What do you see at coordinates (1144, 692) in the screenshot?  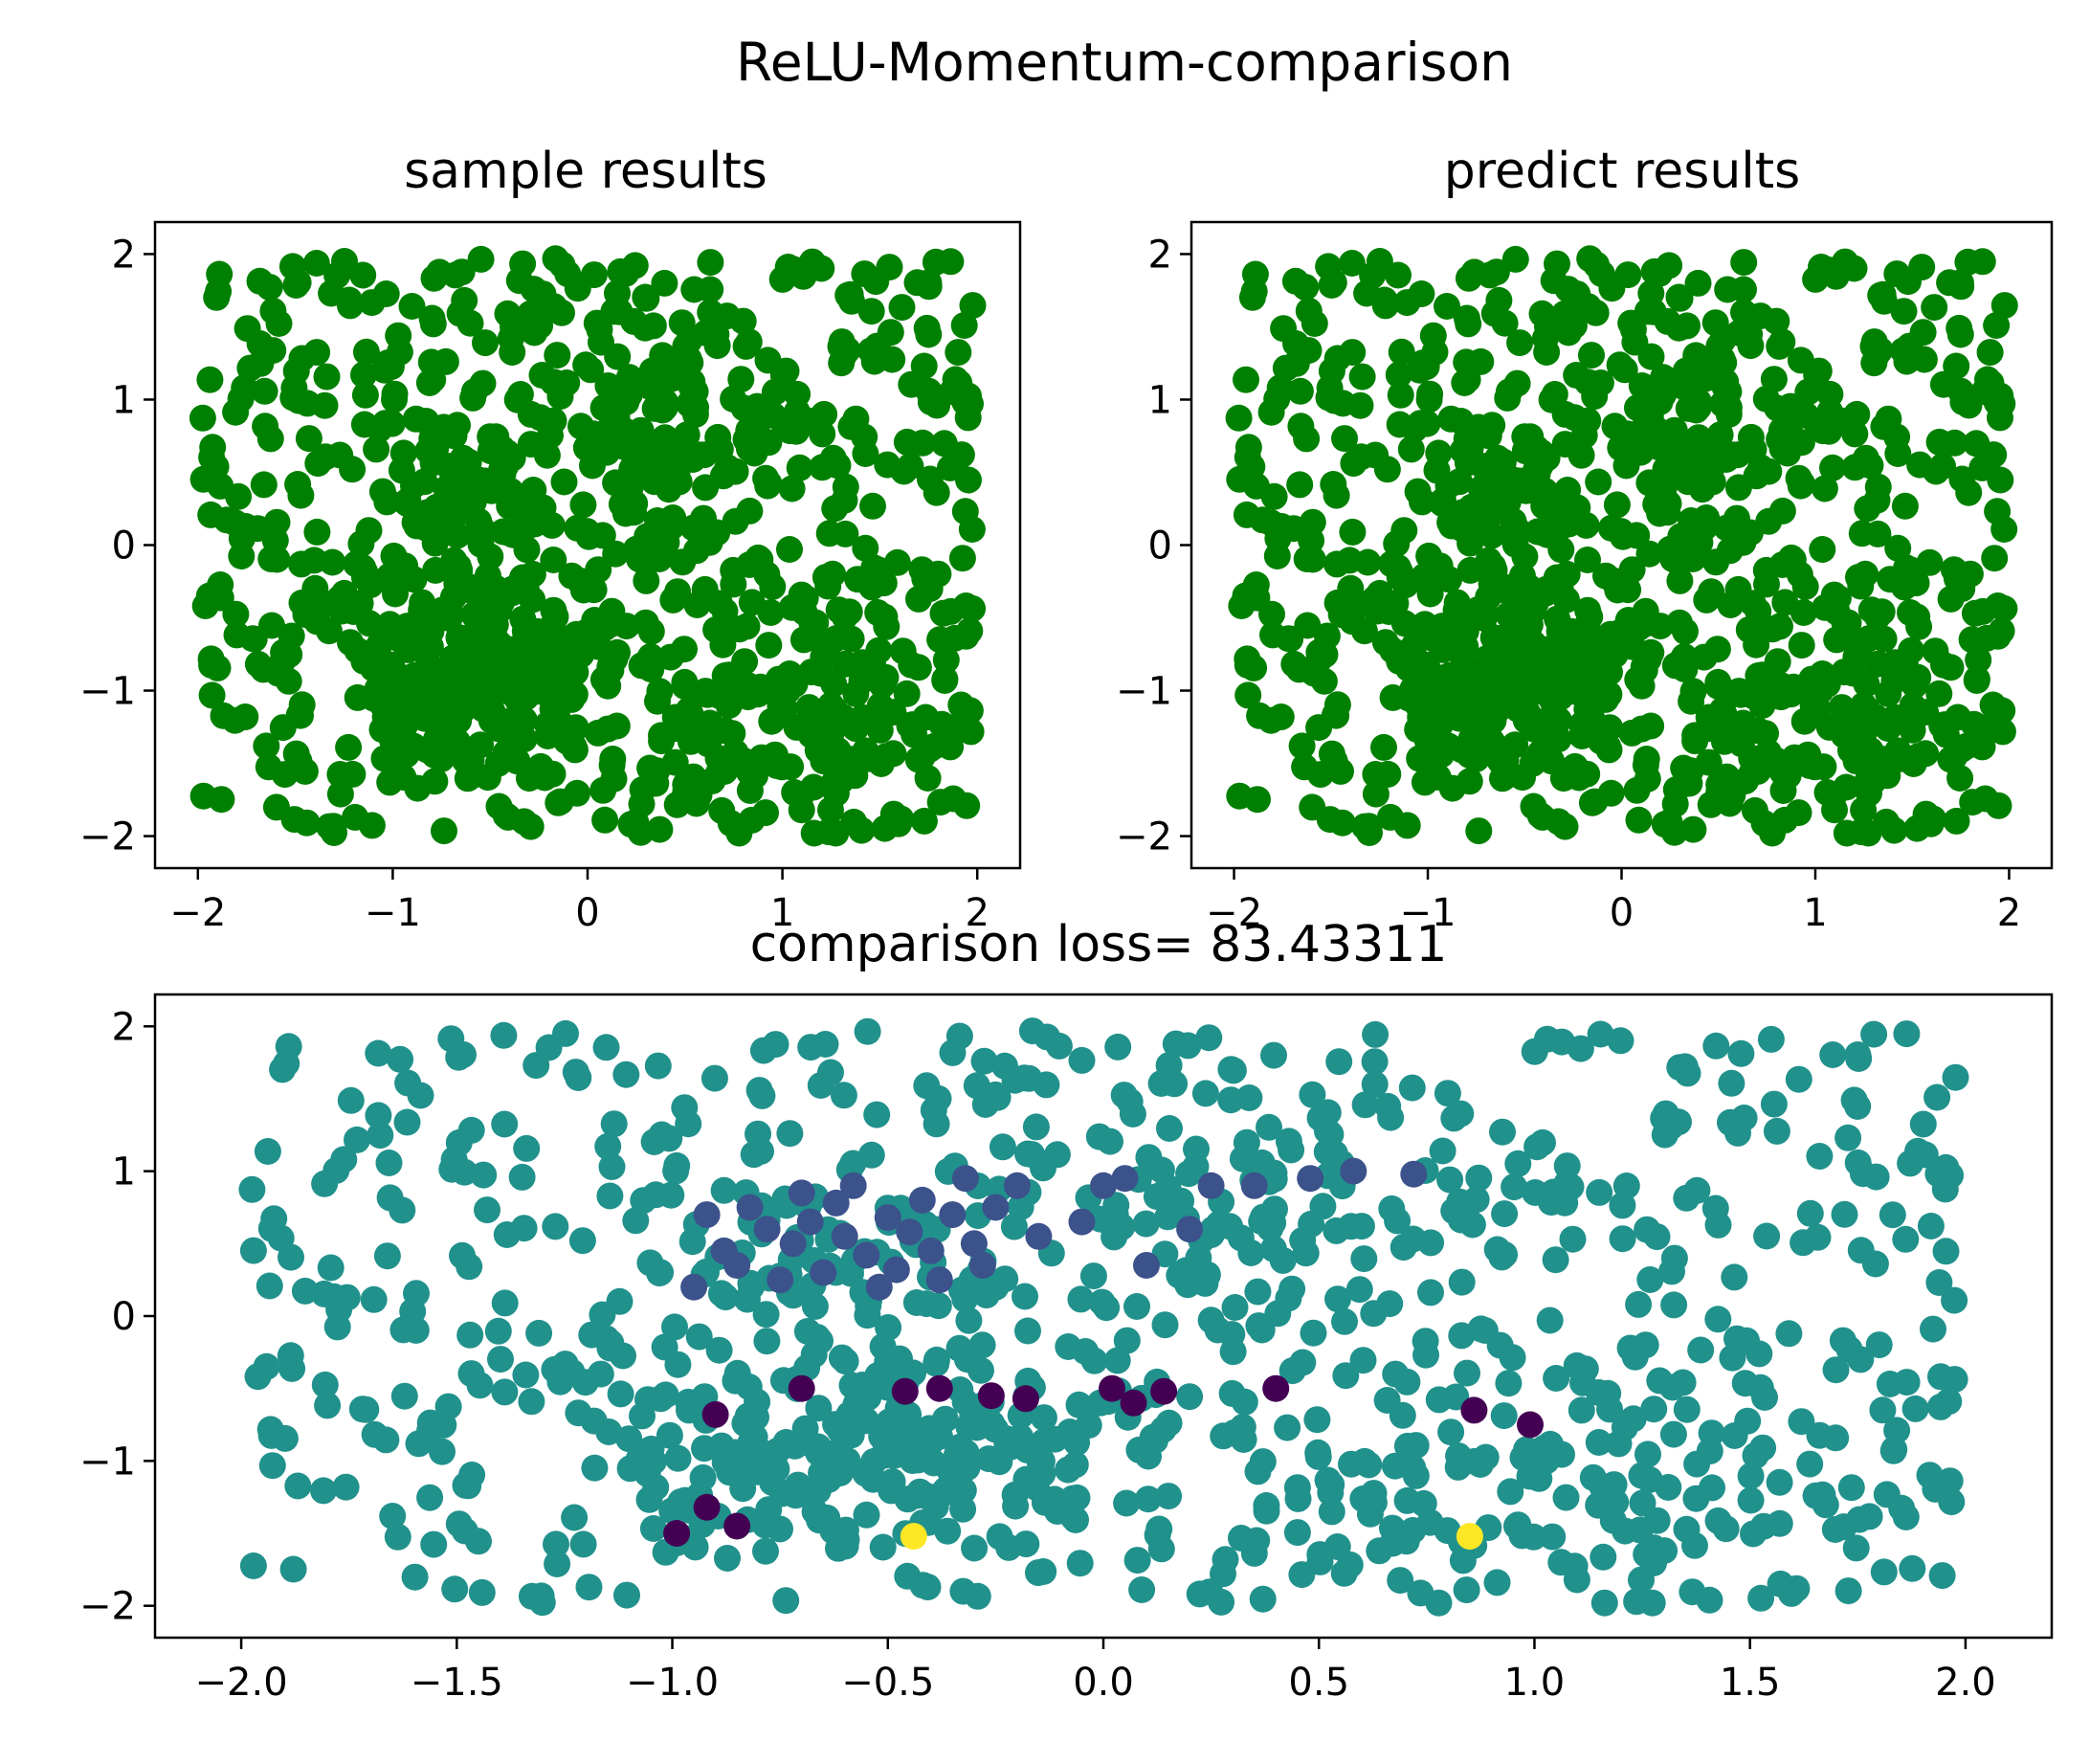 I see `y-tick-label: −1` at bounding box center [1144, 692].